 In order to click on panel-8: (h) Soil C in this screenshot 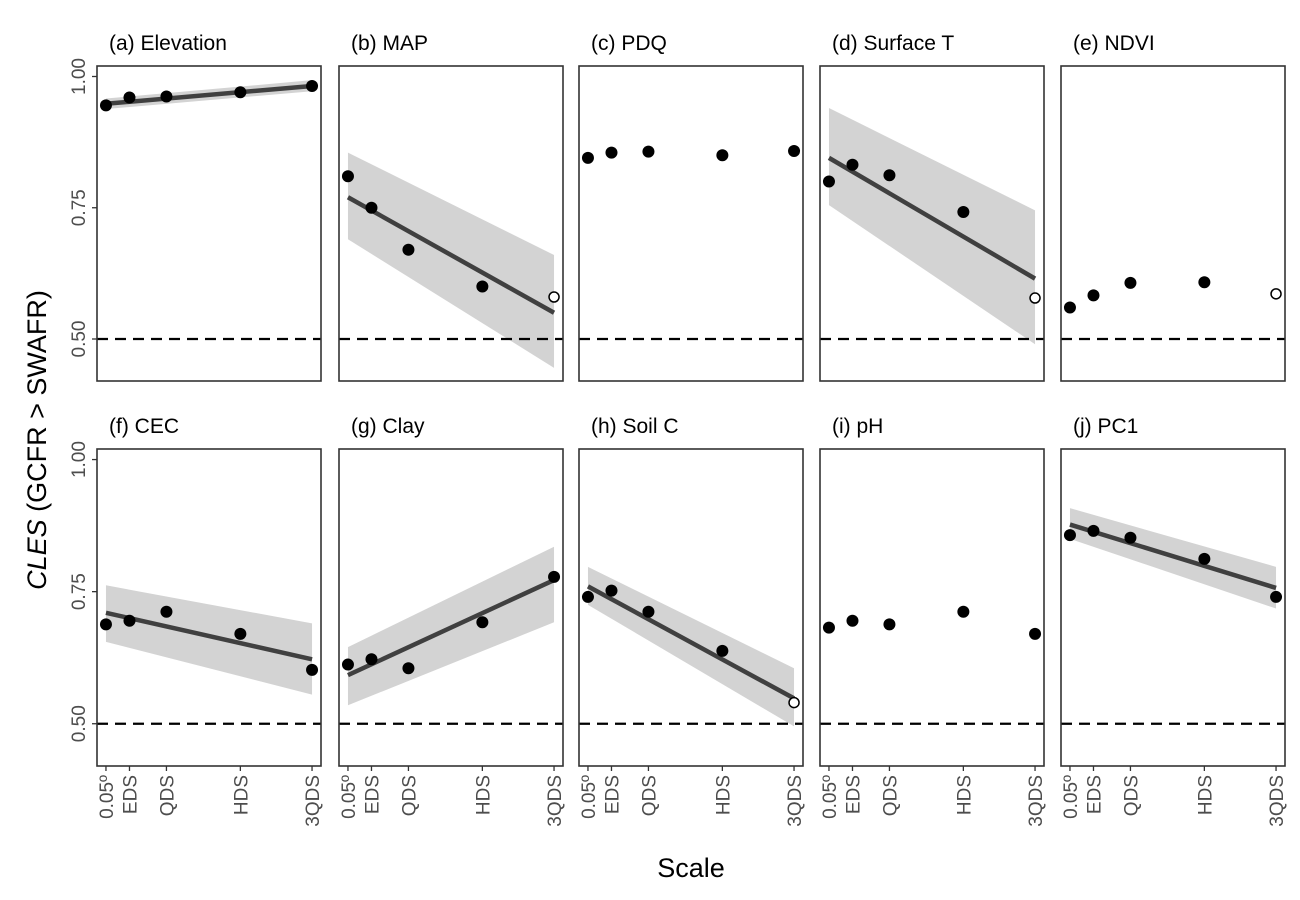, I will do `click(691, 591)`.